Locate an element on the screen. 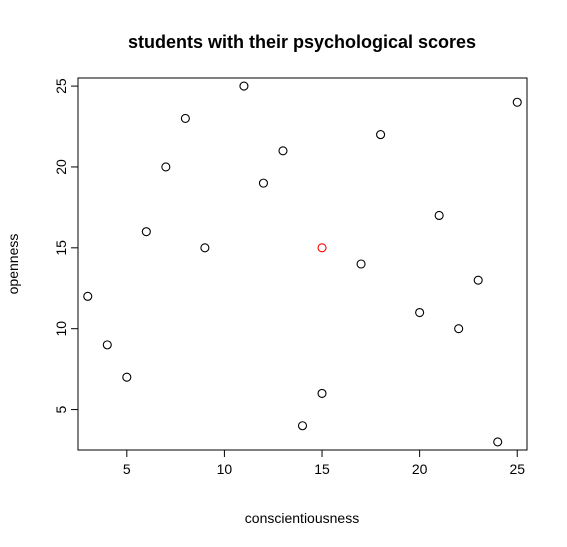 The height and width of the screenshot is (547, 567). x-tick-label: 10 is located at coordinates (225, 469).